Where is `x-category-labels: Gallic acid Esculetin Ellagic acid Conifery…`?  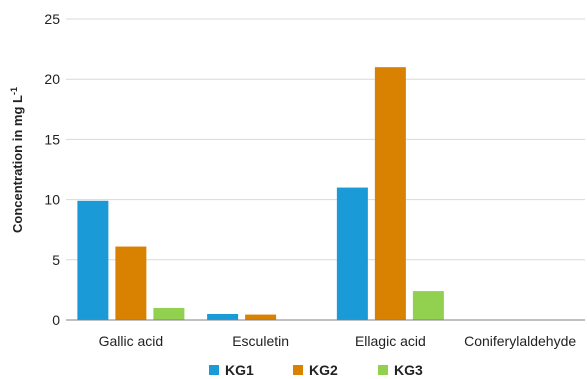
x-category-labels: Gallic acid Esculetin Ellagic acid Conifery… is located at coordinates (338, 341).